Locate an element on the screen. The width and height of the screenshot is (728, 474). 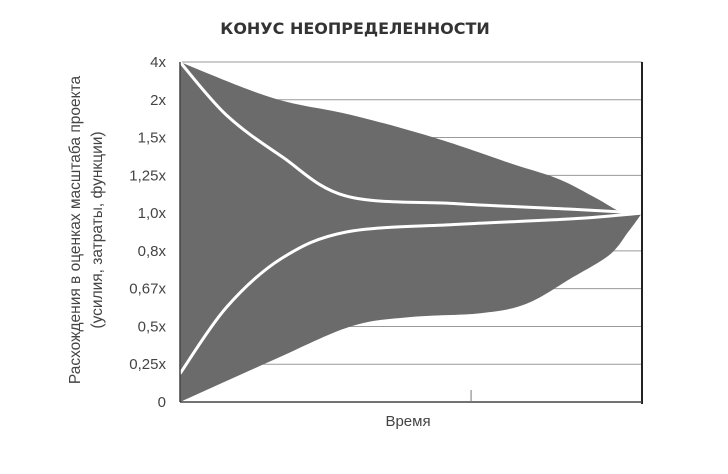
y-tick-label: 1,0x is located at coordinates (152, 213).